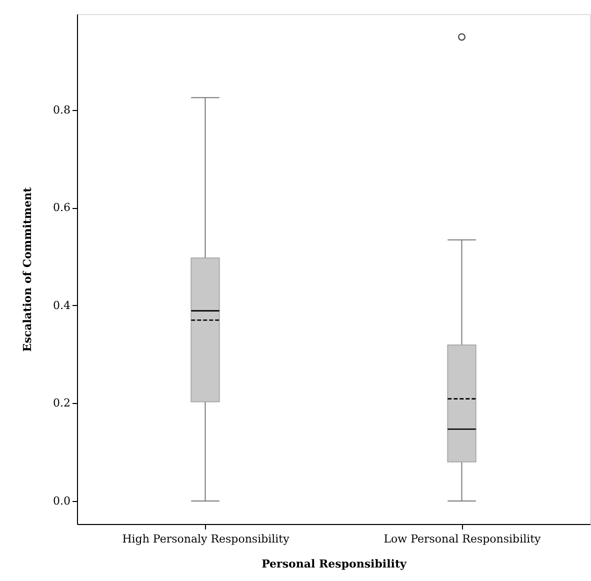 Image resolution: width=591 pixels, height=581 pixels. What do you see at coordinates (61, 109) in the screenshot?
I see `y-tick-label: 0.8` at bounding box center [61, 109].